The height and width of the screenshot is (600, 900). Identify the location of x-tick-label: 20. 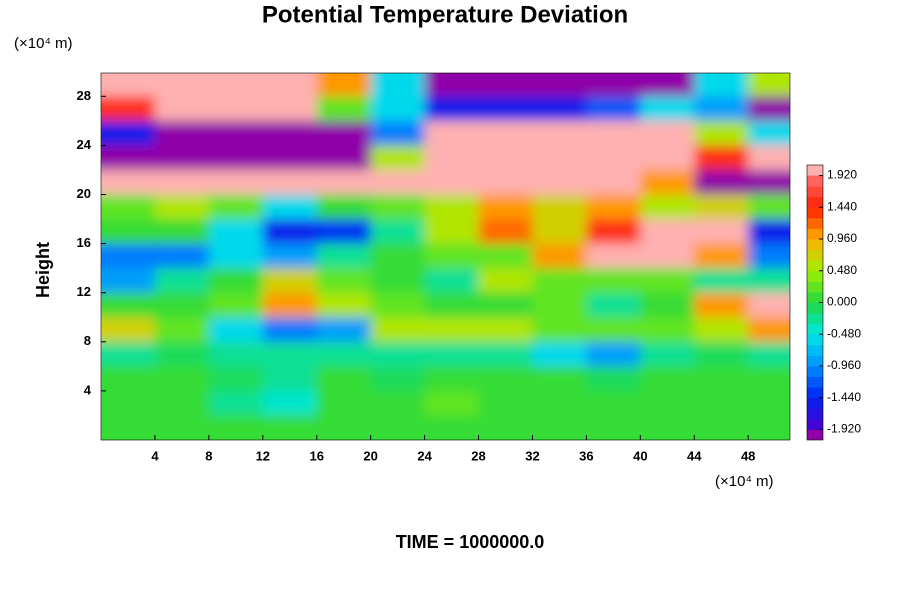
(370, 455).